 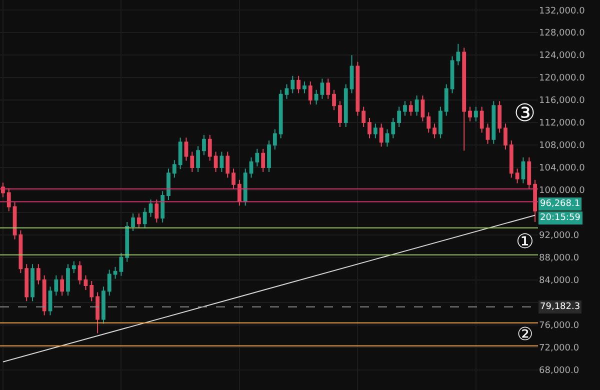 What do you see at coordinates (559, 236) in the screenshot?
I see `y-tick-label: 92,000.0` at bounding box center [559, 236].